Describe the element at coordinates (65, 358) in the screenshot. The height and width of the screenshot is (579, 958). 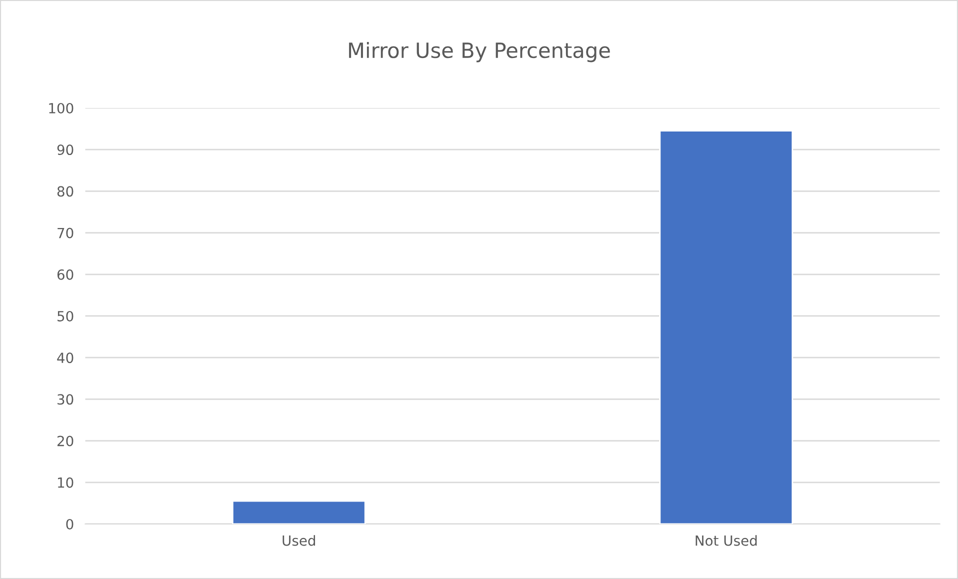
I see `y-tick-label: 40` at that location.